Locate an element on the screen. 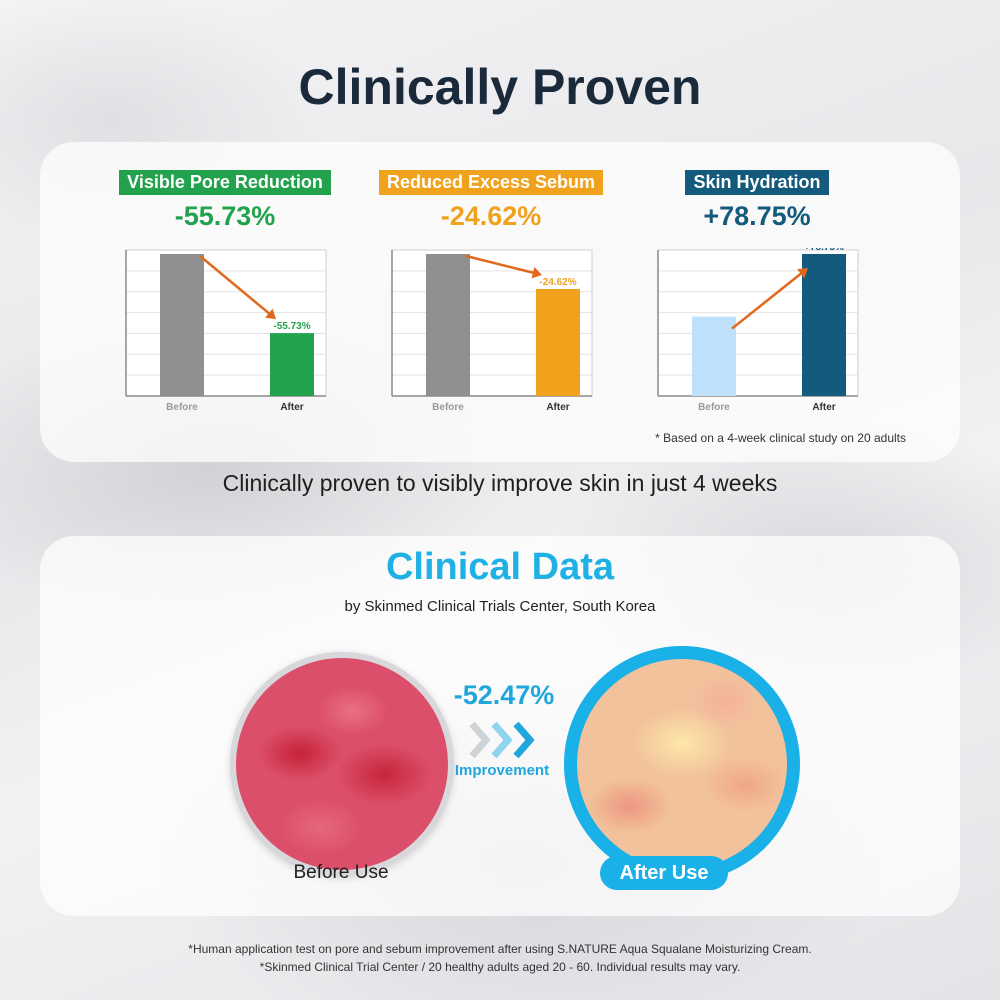 The width and height of the screenshot is (1000, 1000). metric-label: Skin Hydration is located at coordinates (757, 182).